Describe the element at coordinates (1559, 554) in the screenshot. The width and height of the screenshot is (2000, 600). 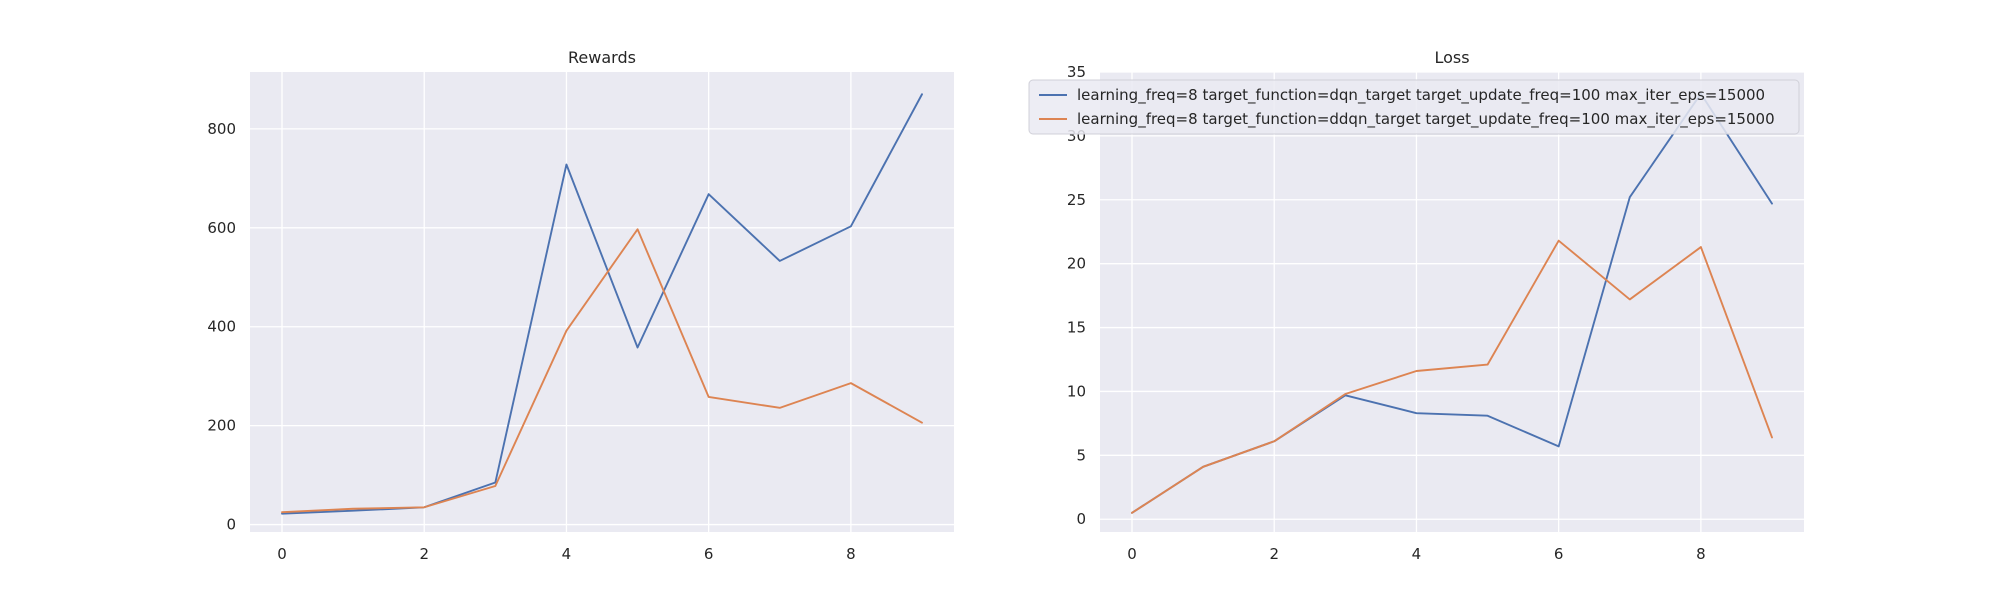
I see `loss-x-tick-label: 6` at that location.